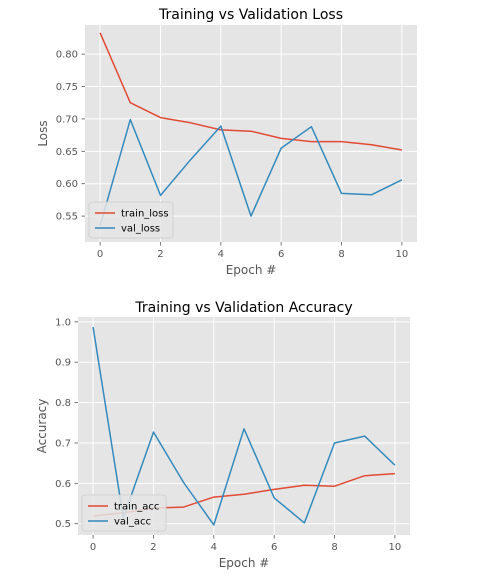  Describe the element at coordinates (67, 217) in the screenshot. I see `y-tick-label: 0.55` at that location.